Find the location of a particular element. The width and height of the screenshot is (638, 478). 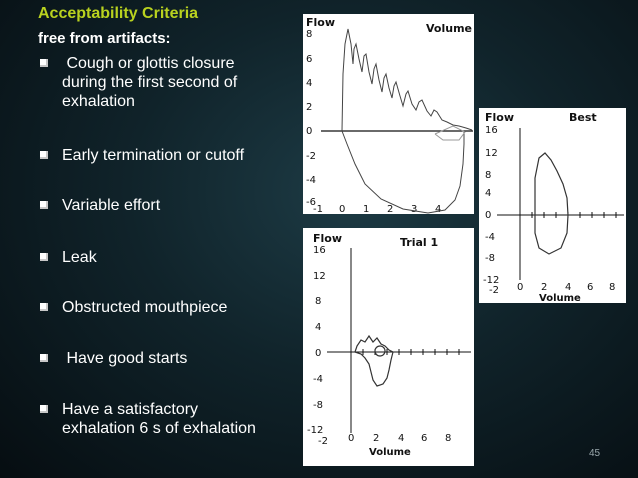

flow-curve-with-cough is located at coordinates (407, 80).